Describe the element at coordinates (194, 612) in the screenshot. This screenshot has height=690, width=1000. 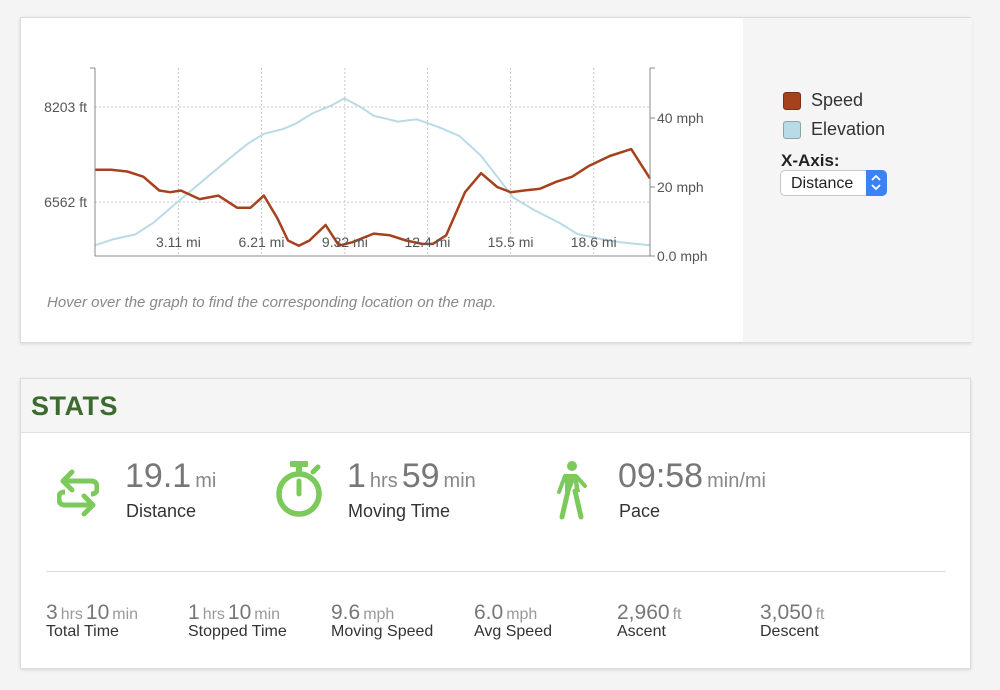
I see `stopped-hours-value: 1` at that location.